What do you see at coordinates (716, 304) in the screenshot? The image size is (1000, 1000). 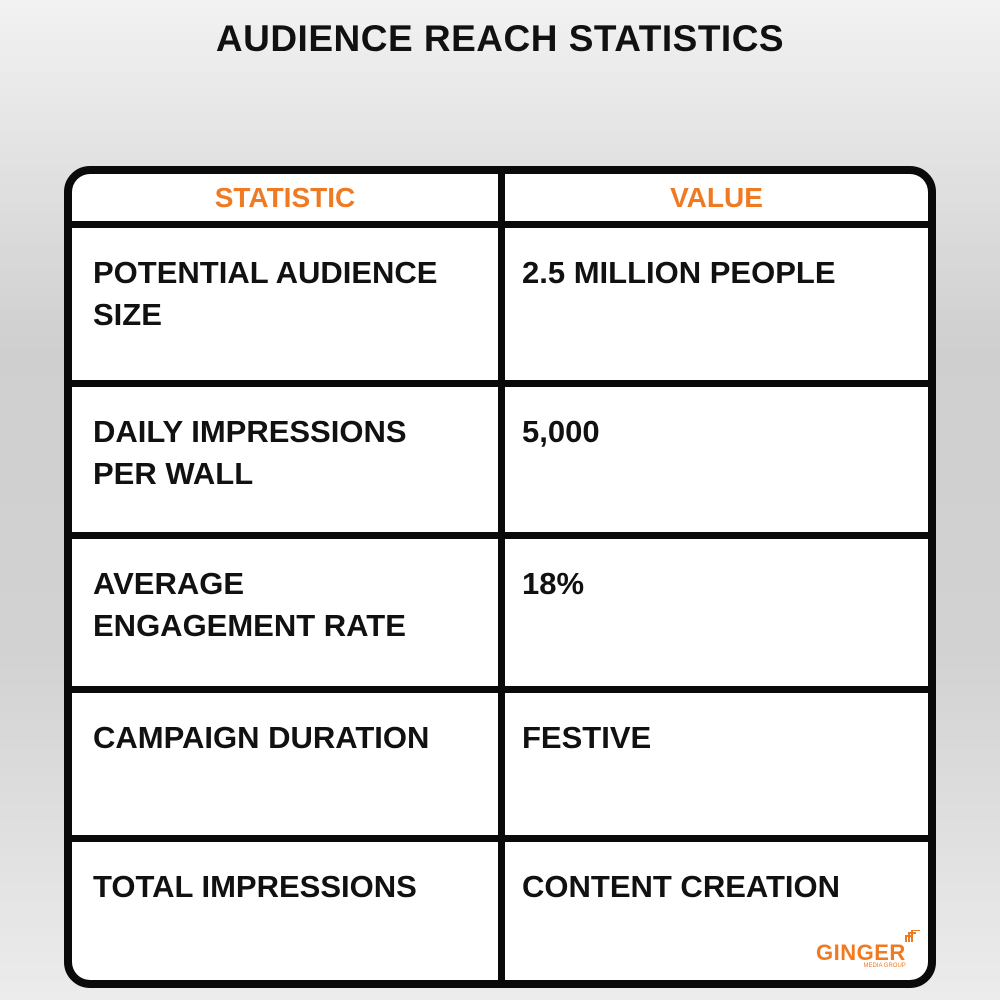 I see `table-cell: 2.5 MILLION PEOPLE` at bounding box center [716, 304].